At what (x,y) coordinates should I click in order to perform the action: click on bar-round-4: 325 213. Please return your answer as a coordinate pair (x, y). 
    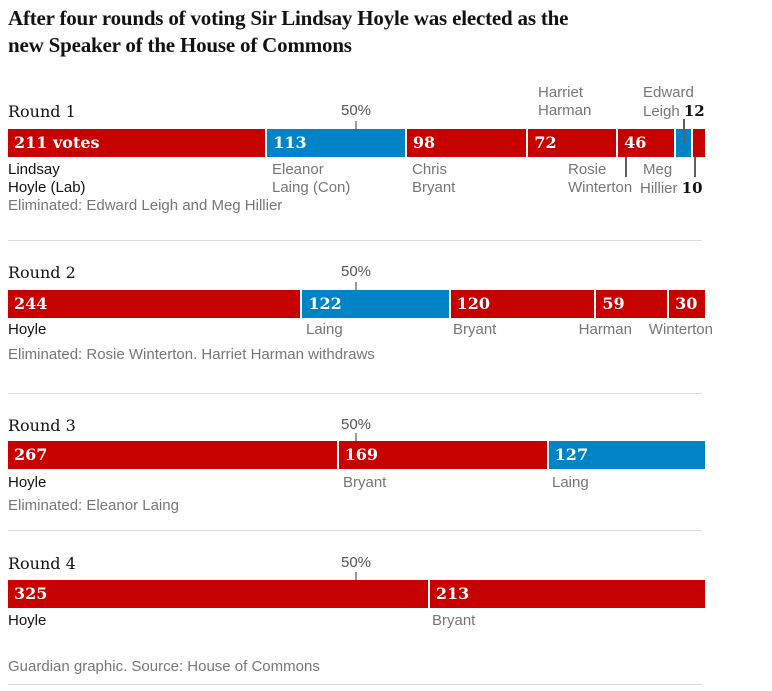
    Looking at the image, I should click on (356, 594).